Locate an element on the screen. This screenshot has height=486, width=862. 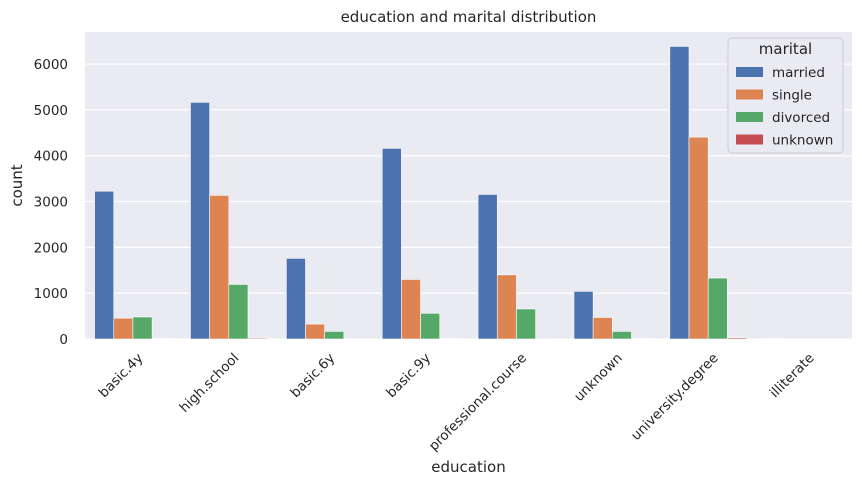
x-tick-label: university.degree is located at coordinates (675, 397).